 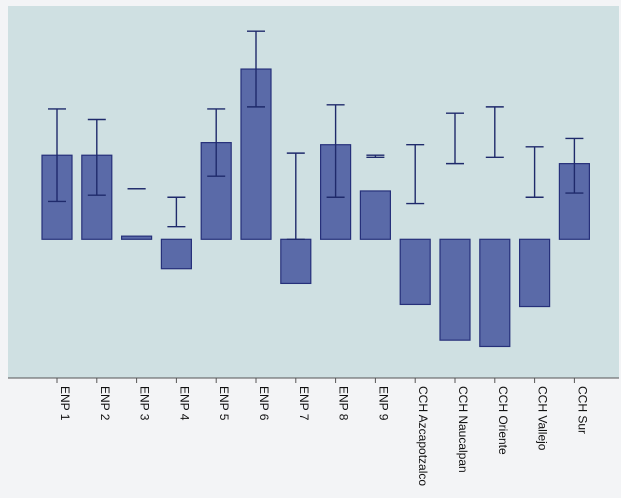 I want to click on x-tick-label: CCH Oriente, so click(x=503, y=420).